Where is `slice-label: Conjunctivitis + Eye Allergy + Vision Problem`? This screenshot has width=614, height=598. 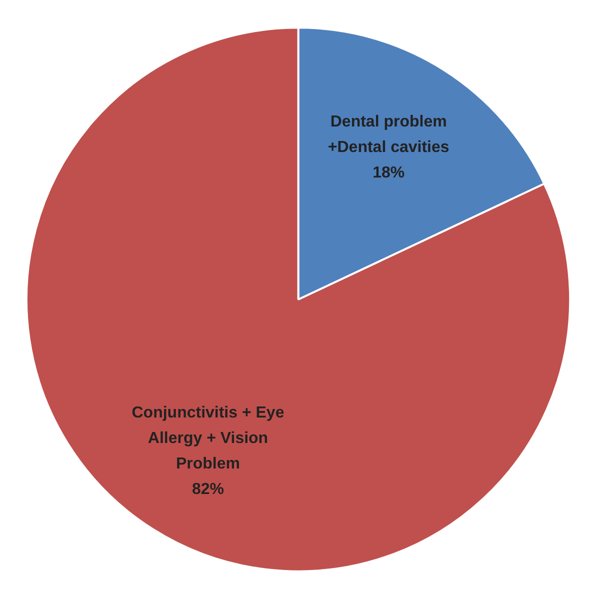
slice-label: Conjunctivitis + Eye Allergy + Vision Problem is located at coordinates (208, 438).